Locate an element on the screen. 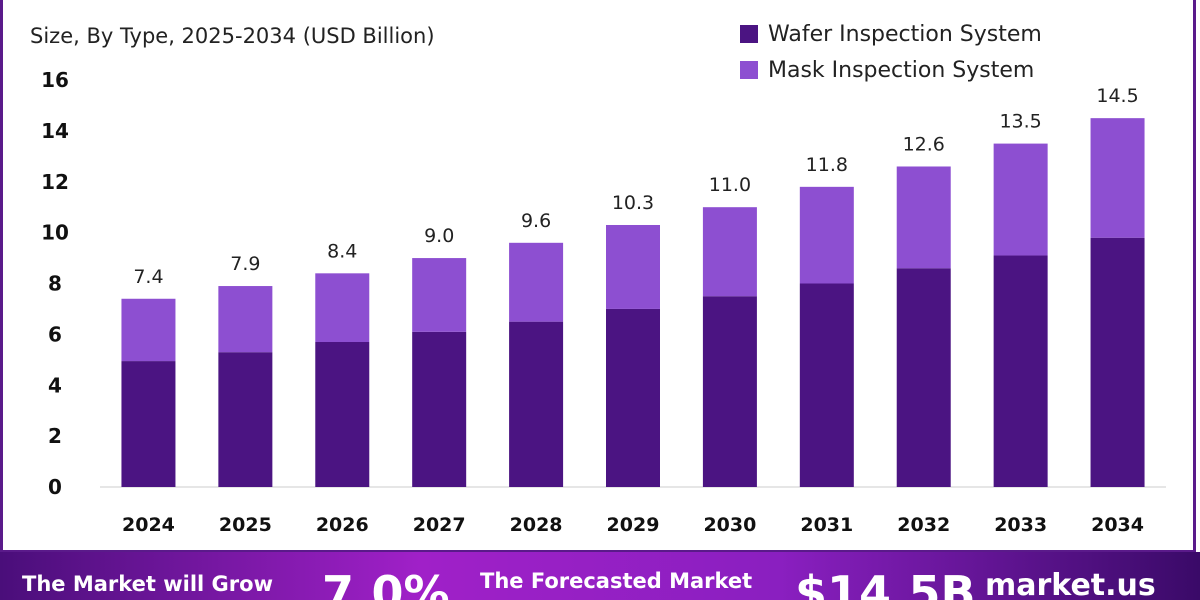 Image resolution: width=1200 pixels, height=600 pixels. x-tick-label: 2025 is located at coordinates (245, 525).